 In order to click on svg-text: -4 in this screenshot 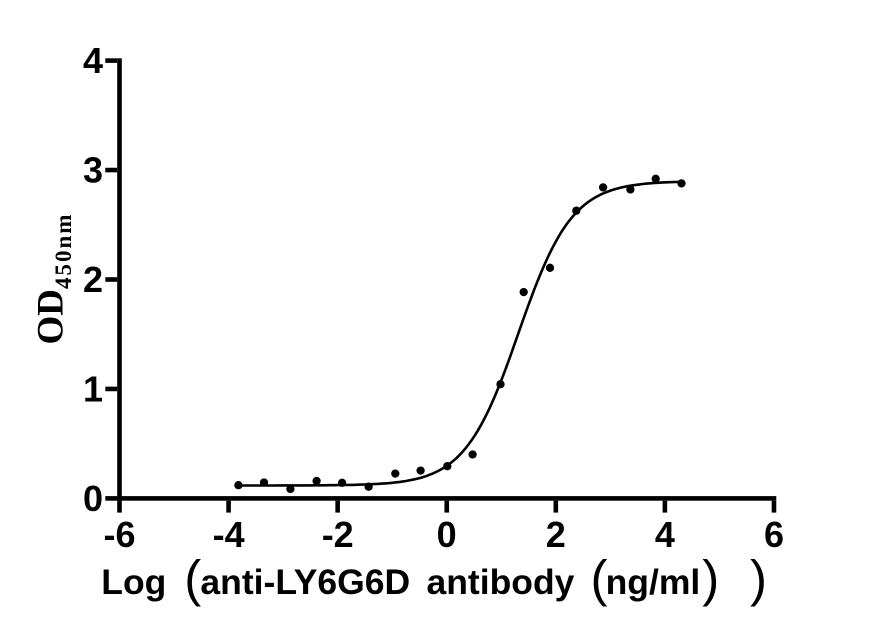, I will do `click(229, 534)`.